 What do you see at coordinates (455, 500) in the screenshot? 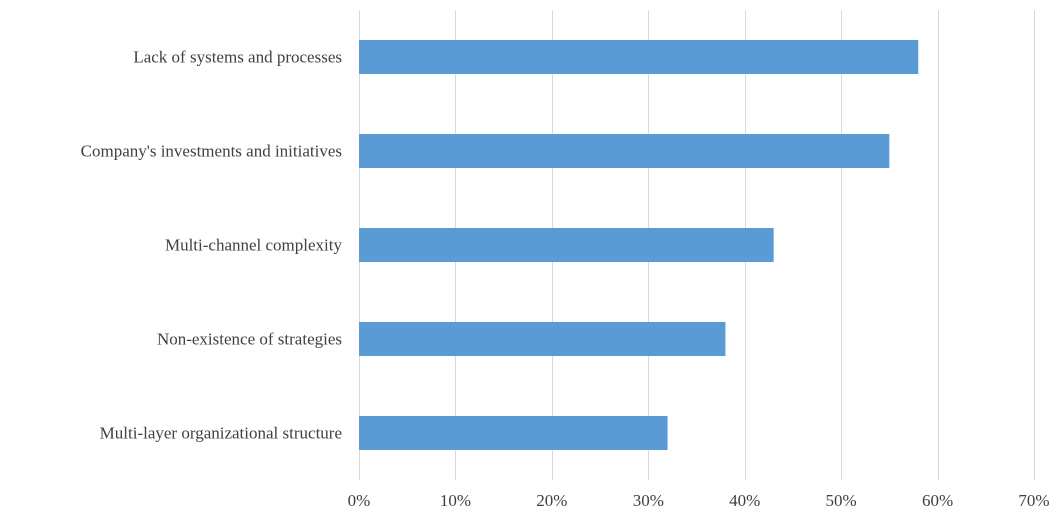
I see `x-tick-label: 10%` at bounding box center [455, 500].